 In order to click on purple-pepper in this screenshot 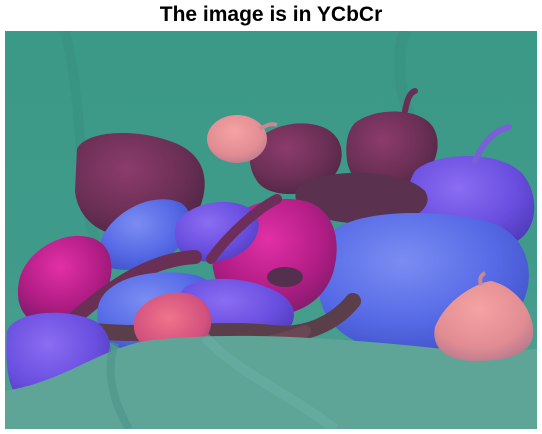, I will do `click(216, 231)`.